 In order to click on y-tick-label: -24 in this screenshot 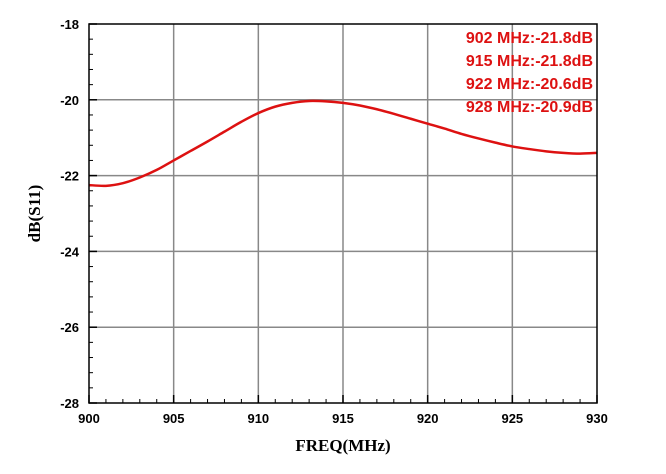, I will do `click(70, 251)`.